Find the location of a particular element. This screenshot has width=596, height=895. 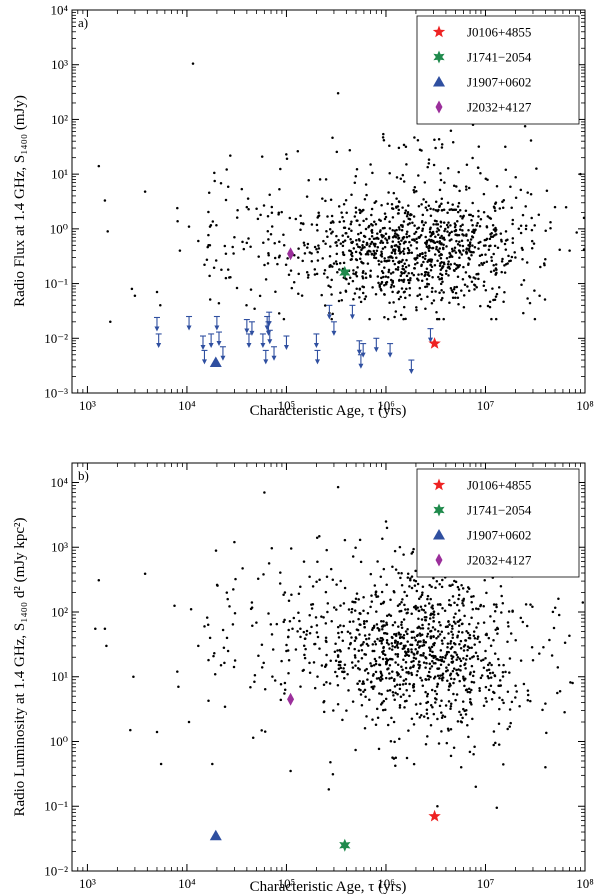

y-tick-label: 10⁻² is located at coordinates (56, 338).